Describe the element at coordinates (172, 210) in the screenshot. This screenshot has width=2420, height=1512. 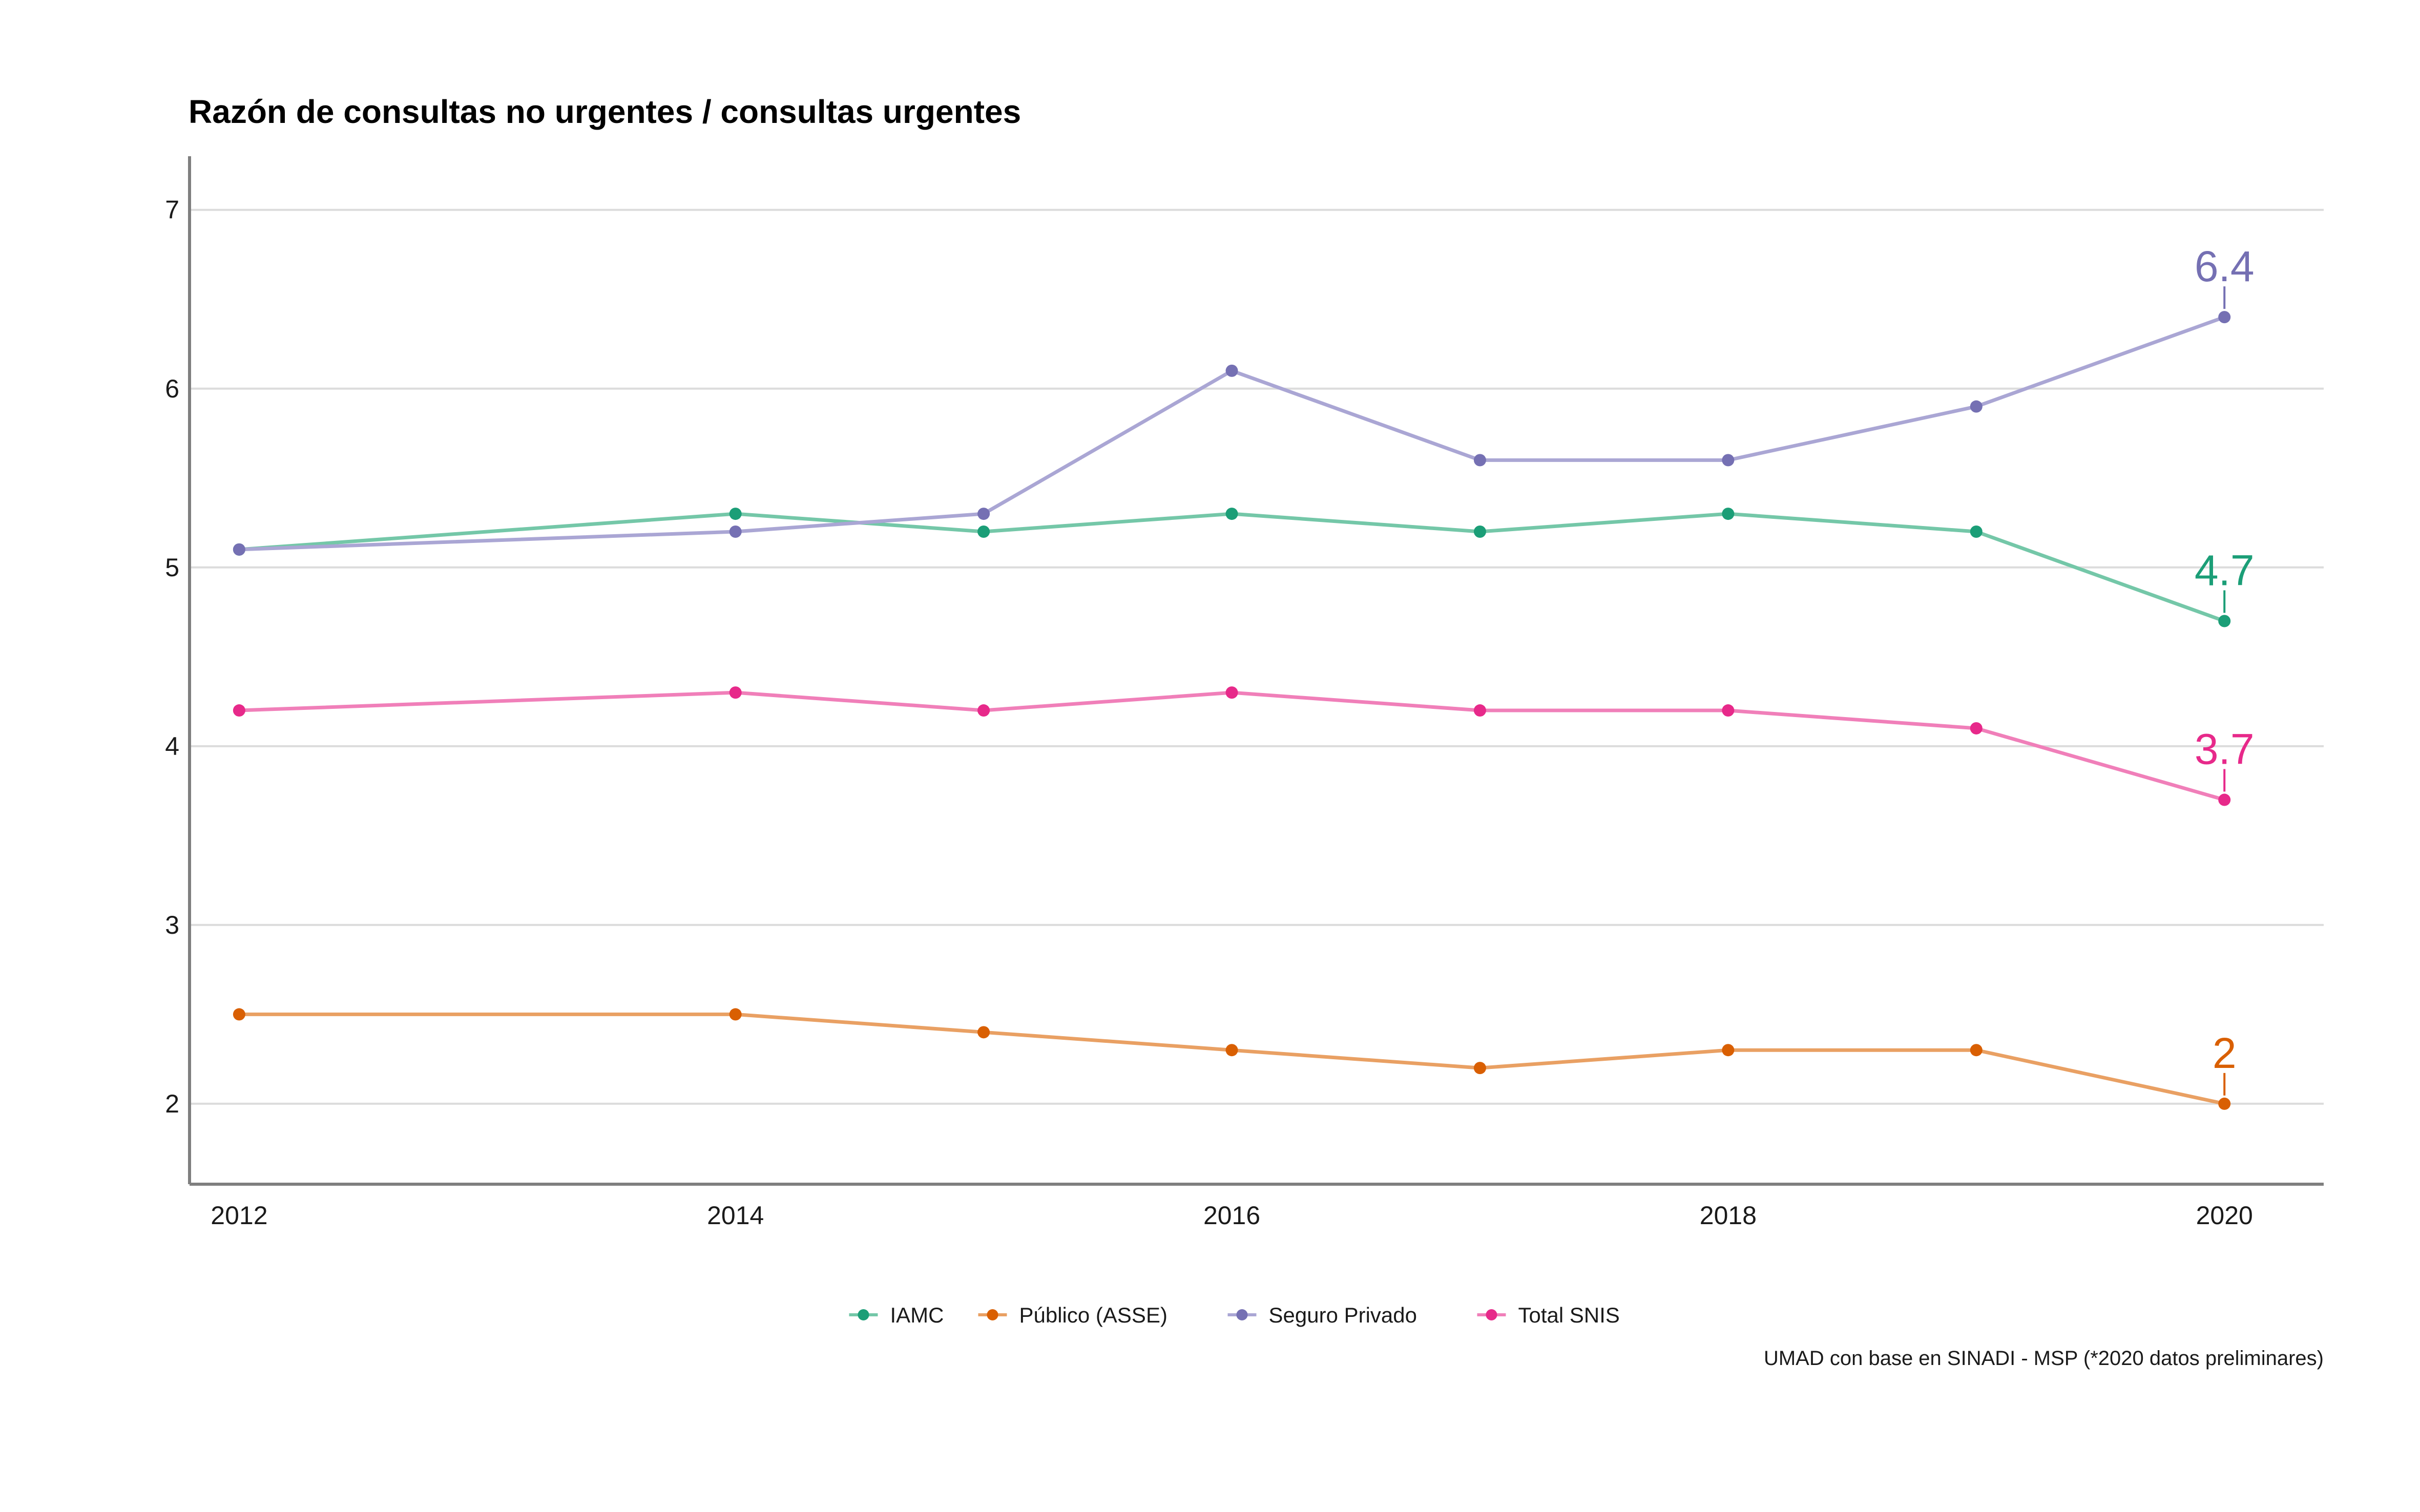
I see `y-tick-label-7: 7` at that location.